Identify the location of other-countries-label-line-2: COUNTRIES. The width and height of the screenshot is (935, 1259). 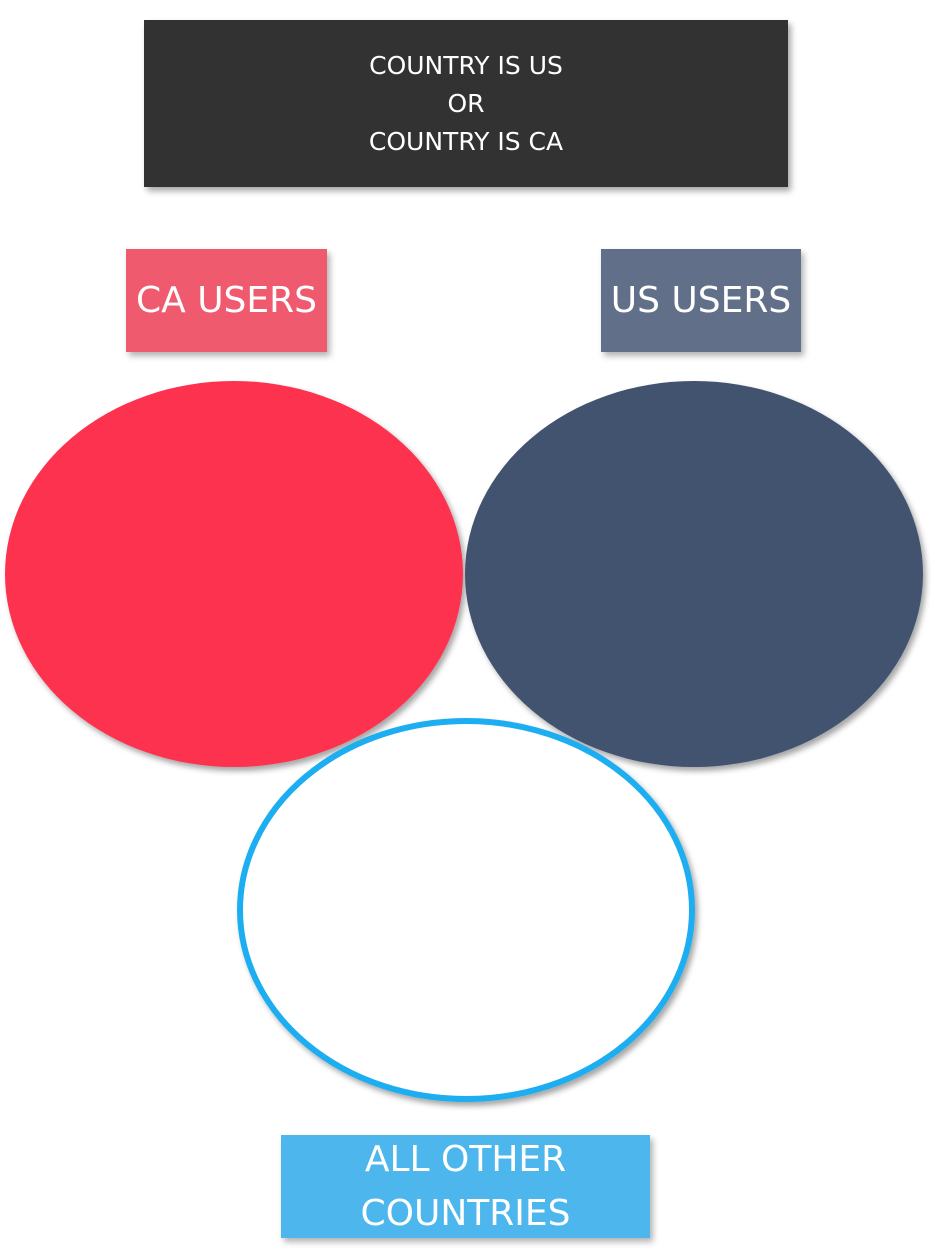
(465, 1213).